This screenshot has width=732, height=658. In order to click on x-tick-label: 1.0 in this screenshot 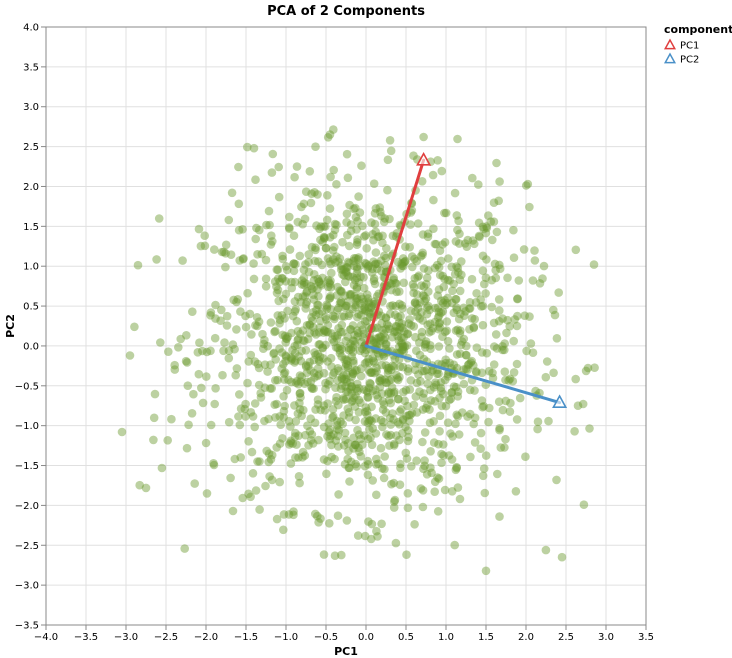, I will do `click(446, 637)`.